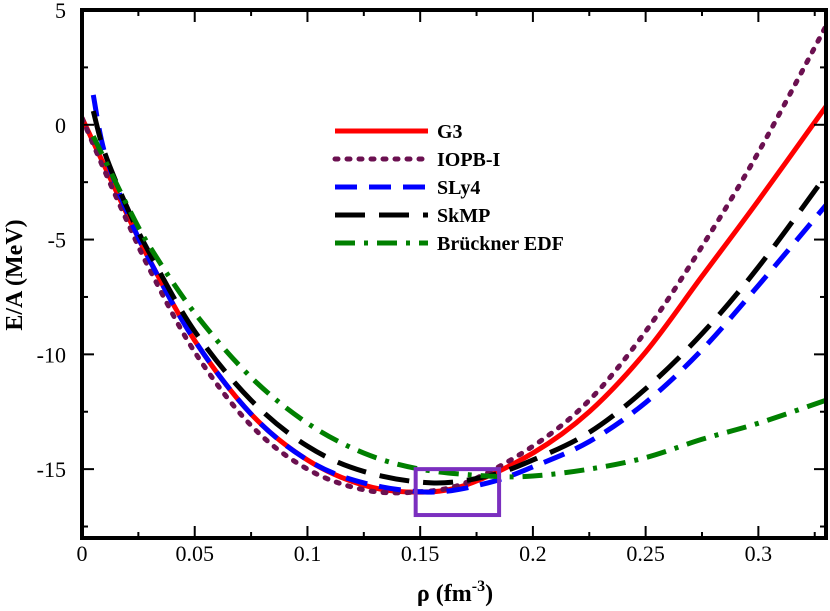  What do you see at coordinates (450, 132) in the screenshot?
I see `legend-label-0: G3` at bounding box center [450, 132].